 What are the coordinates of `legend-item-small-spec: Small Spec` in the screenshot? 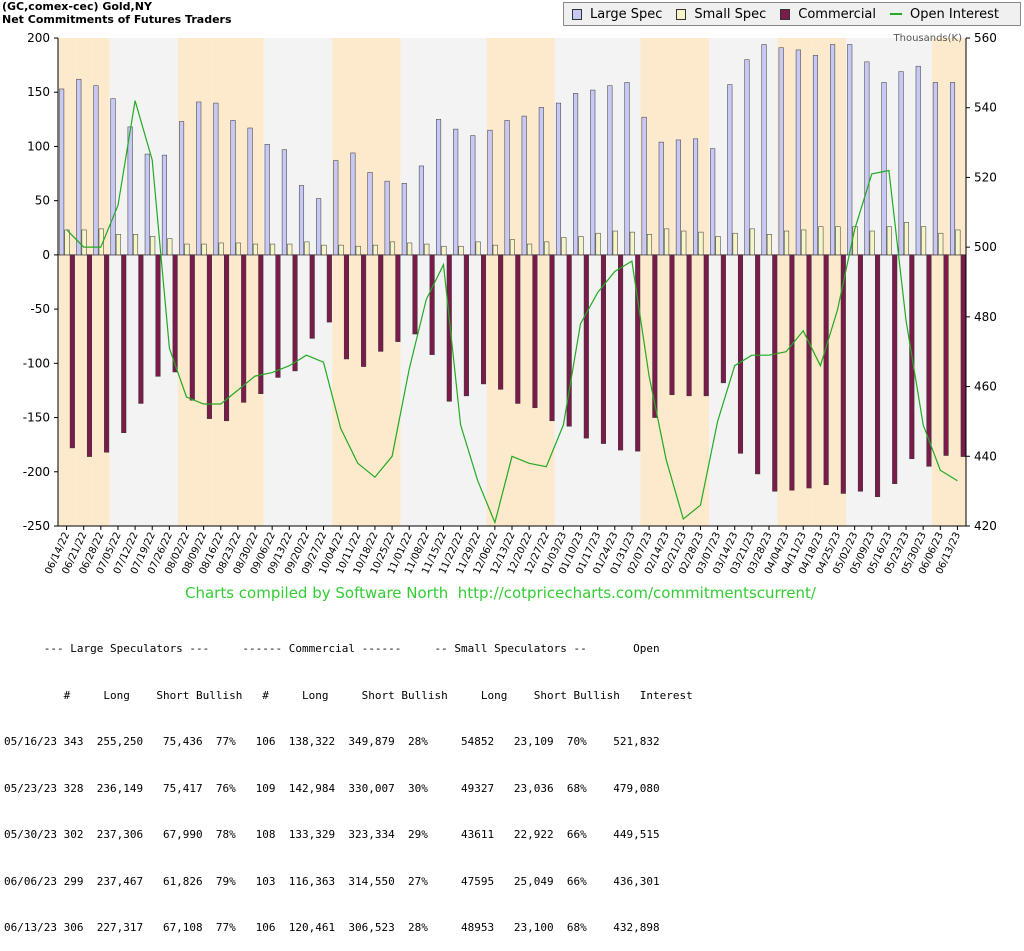 It's located at (721, 14).